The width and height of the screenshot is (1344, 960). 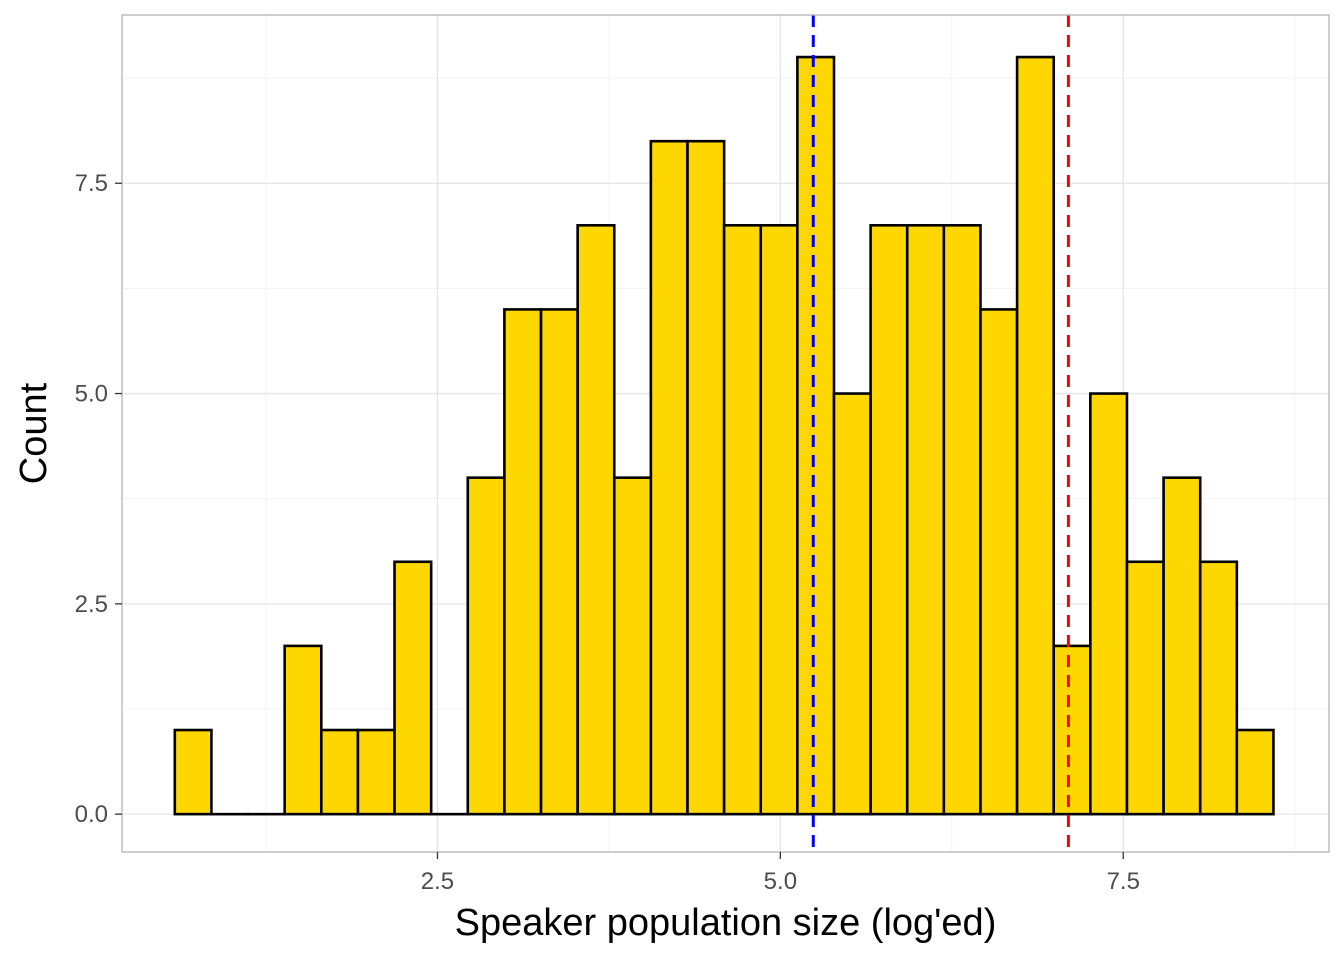 I want to click on x-tick-labels: 2.5 5.0 7.5, so click(x=780, y=881).